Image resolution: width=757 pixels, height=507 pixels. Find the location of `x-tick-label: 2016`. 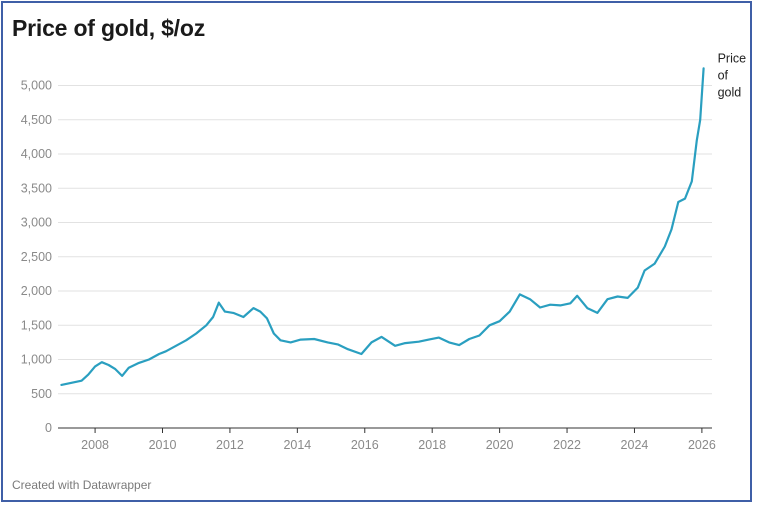

x-tick-label: 2016 is located at coordinates (365, 445).